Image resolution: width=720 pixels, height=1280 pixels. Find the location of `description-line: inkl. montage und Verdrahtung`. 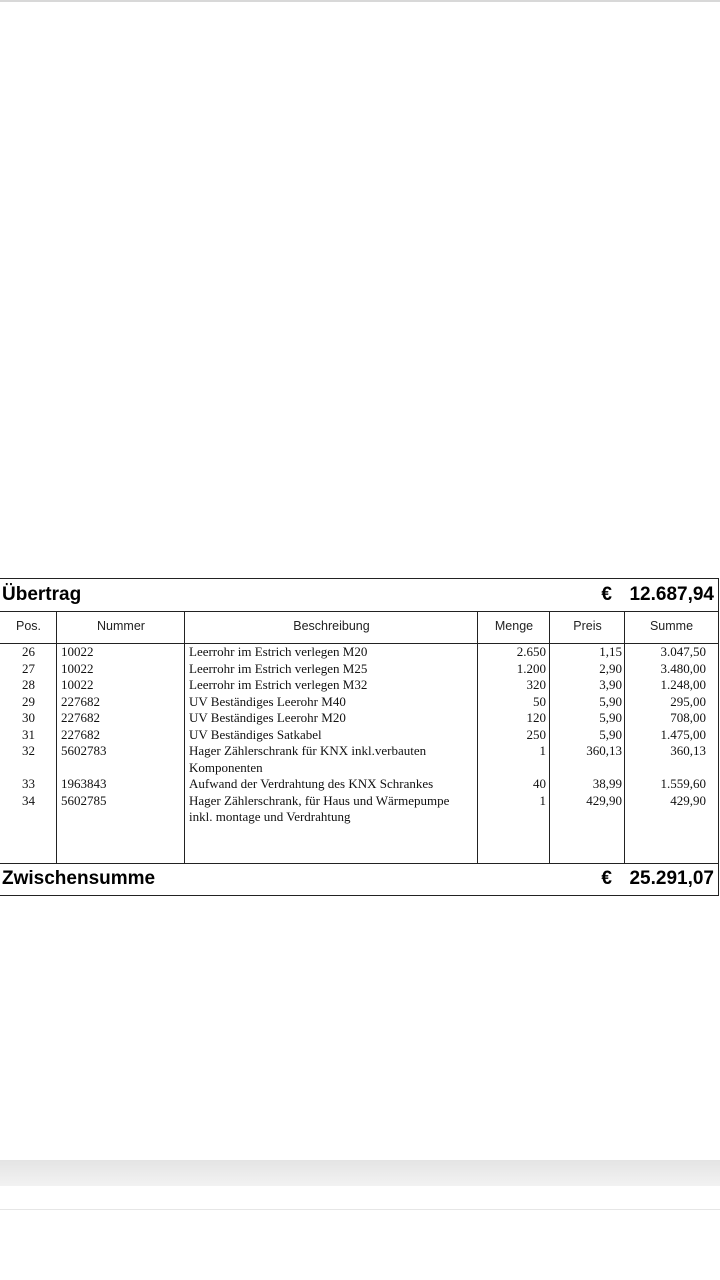

description-line: inkl. montage und Verdrahtung is located at coordinates (270, 816).